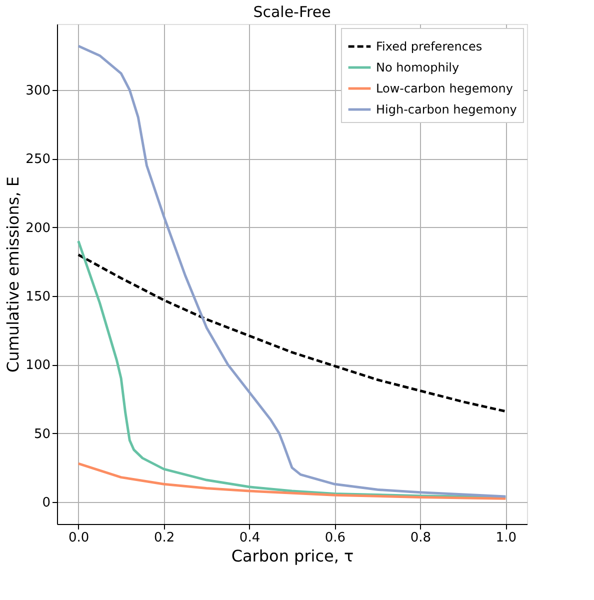 The width and height of the screenshot is (594, 600). I want to click on y-tick-label: 300, so click(38, 90).